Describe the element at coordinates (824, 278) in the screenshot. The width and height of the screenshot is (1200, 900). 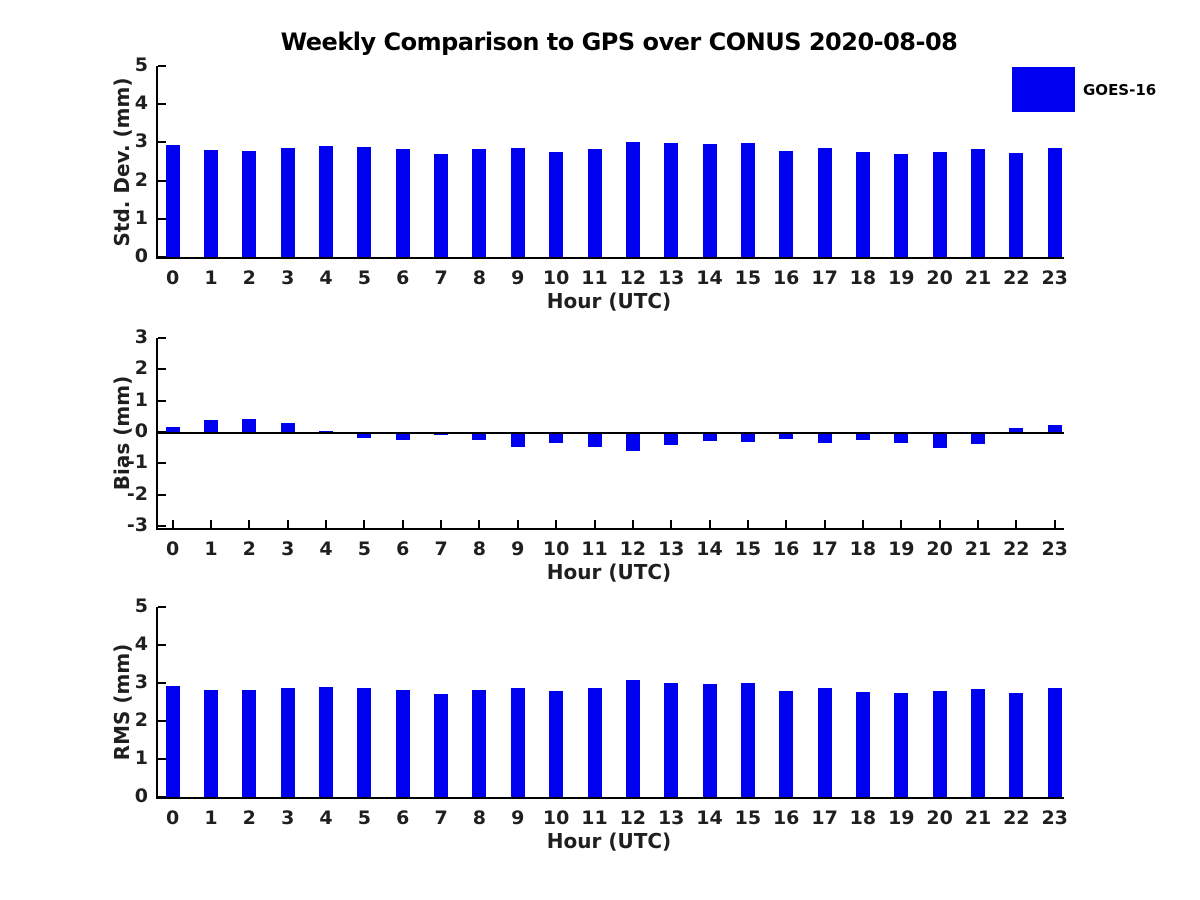
I see `x-tick-label-std-dev-17: 17` at that location.